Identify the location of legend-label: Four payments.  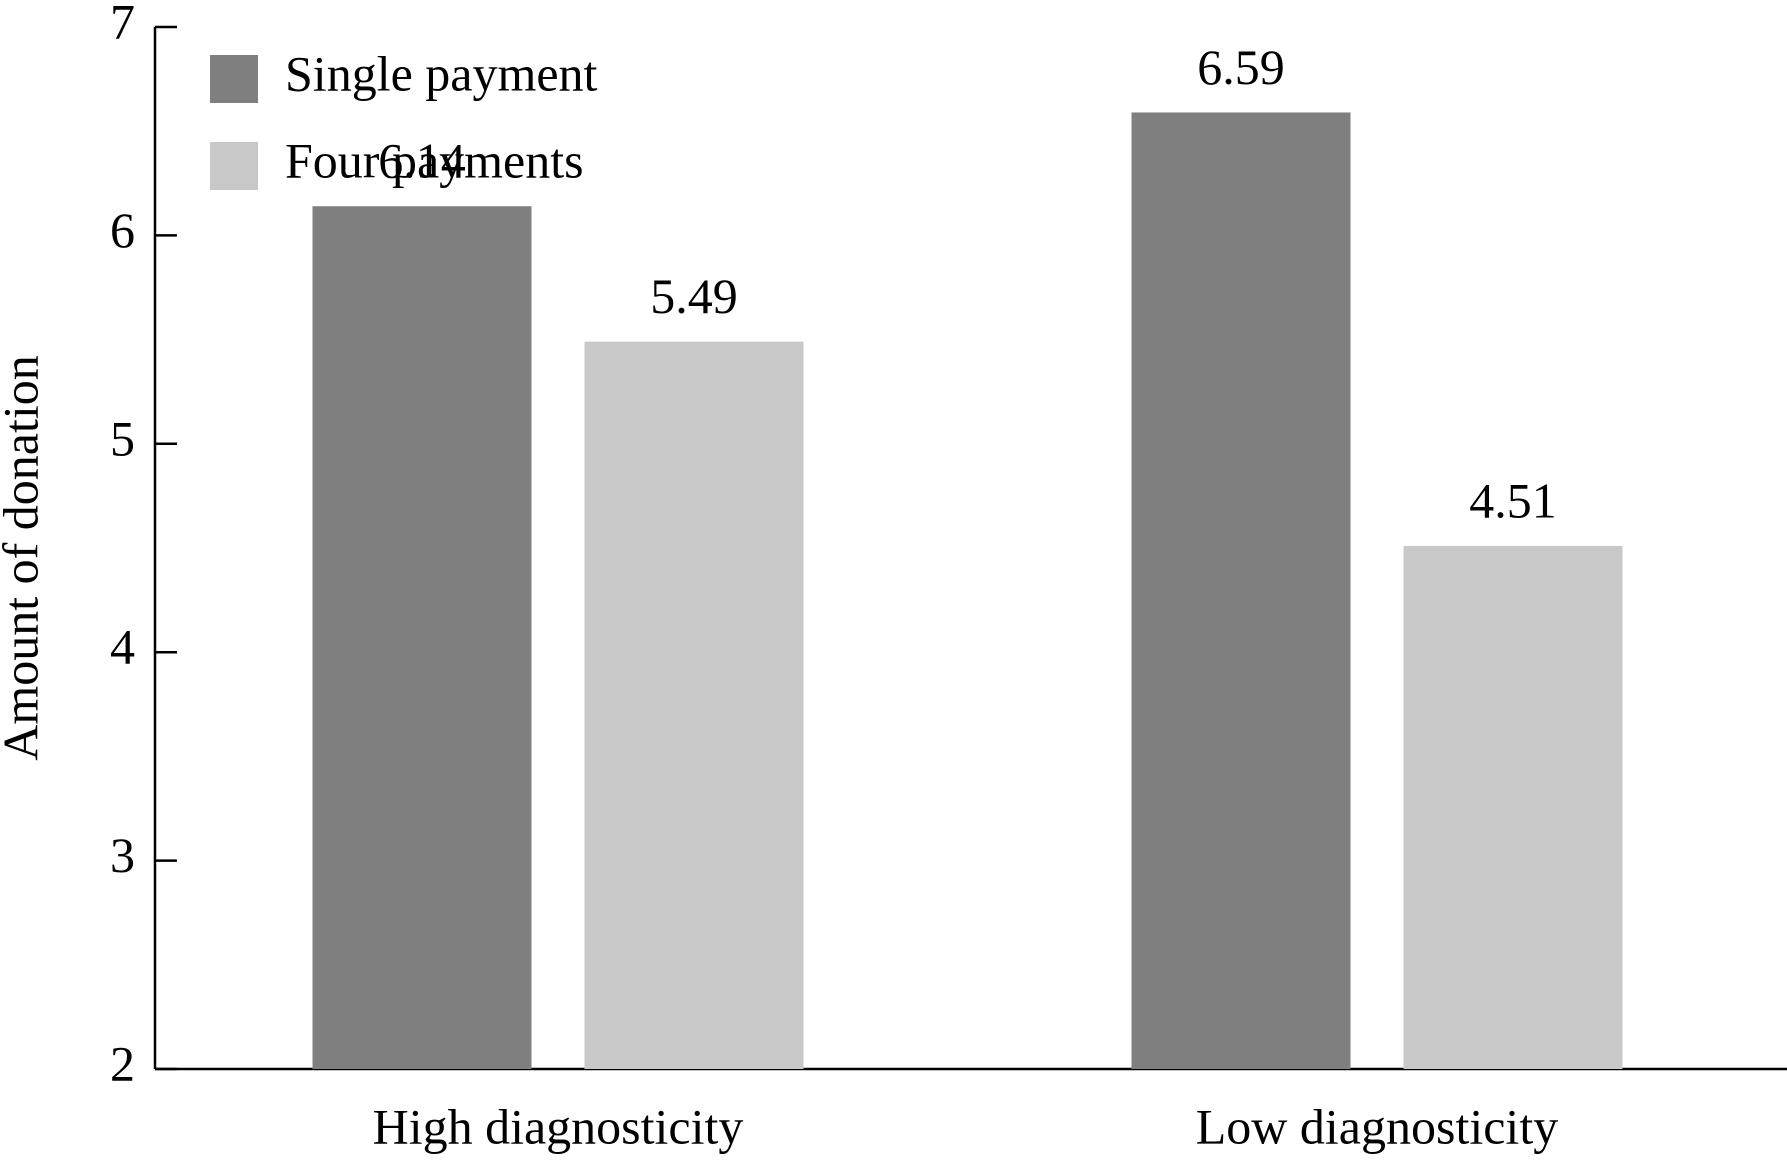
(434, 160).